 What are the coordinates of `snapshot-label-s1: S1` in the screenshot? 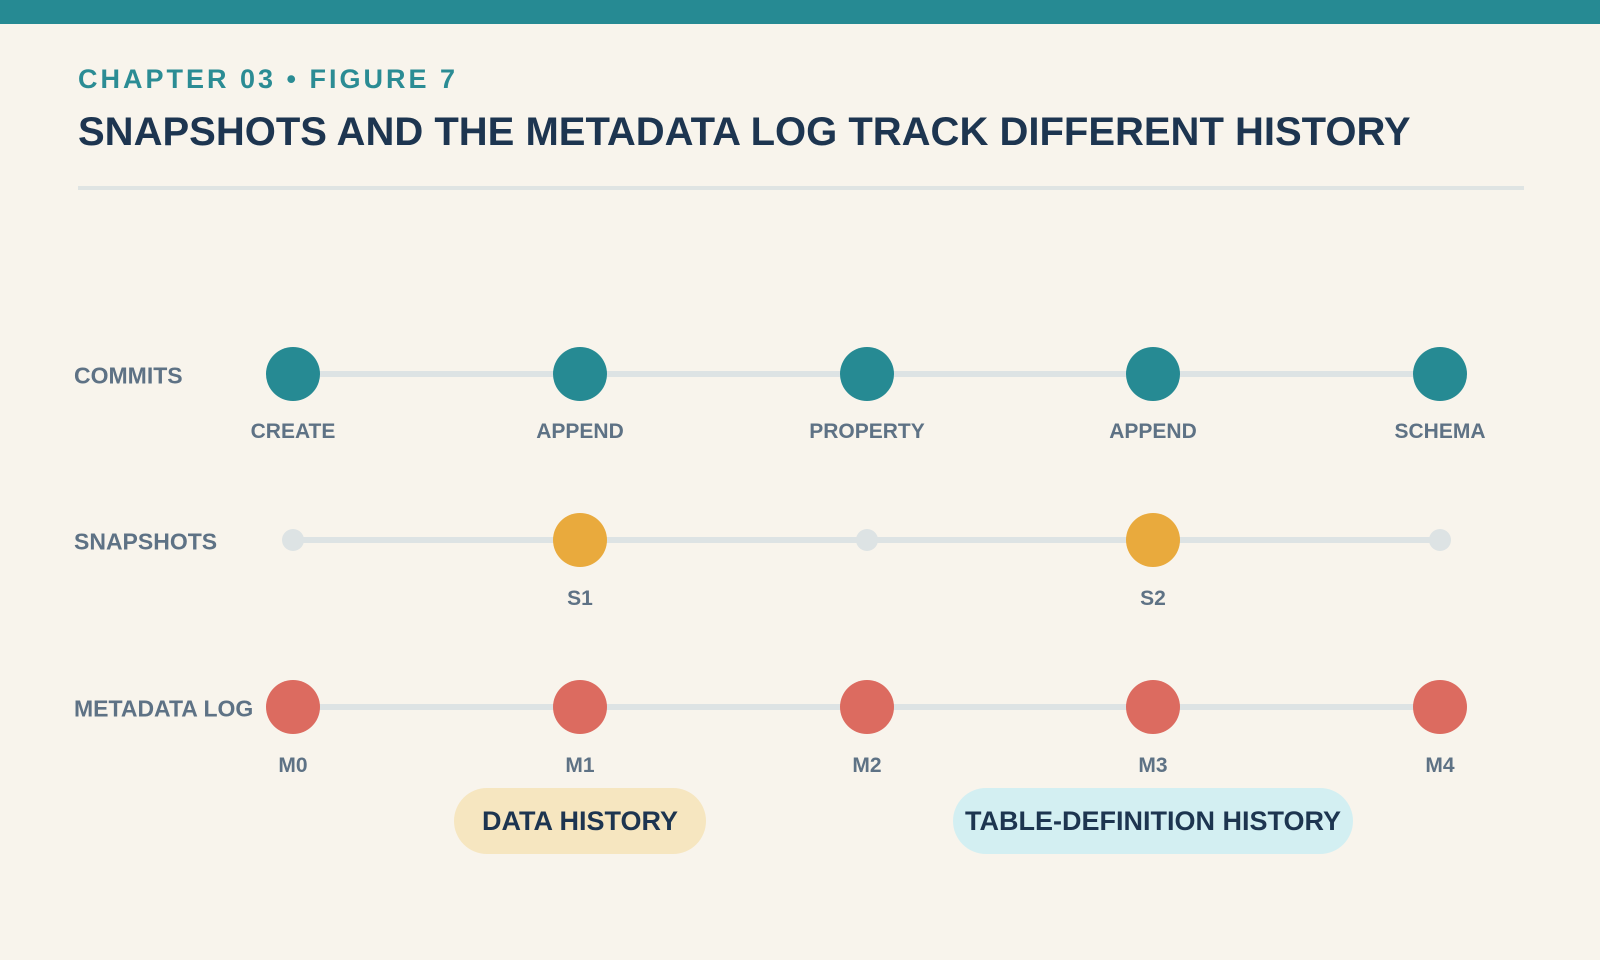 It's located at (580, 598).